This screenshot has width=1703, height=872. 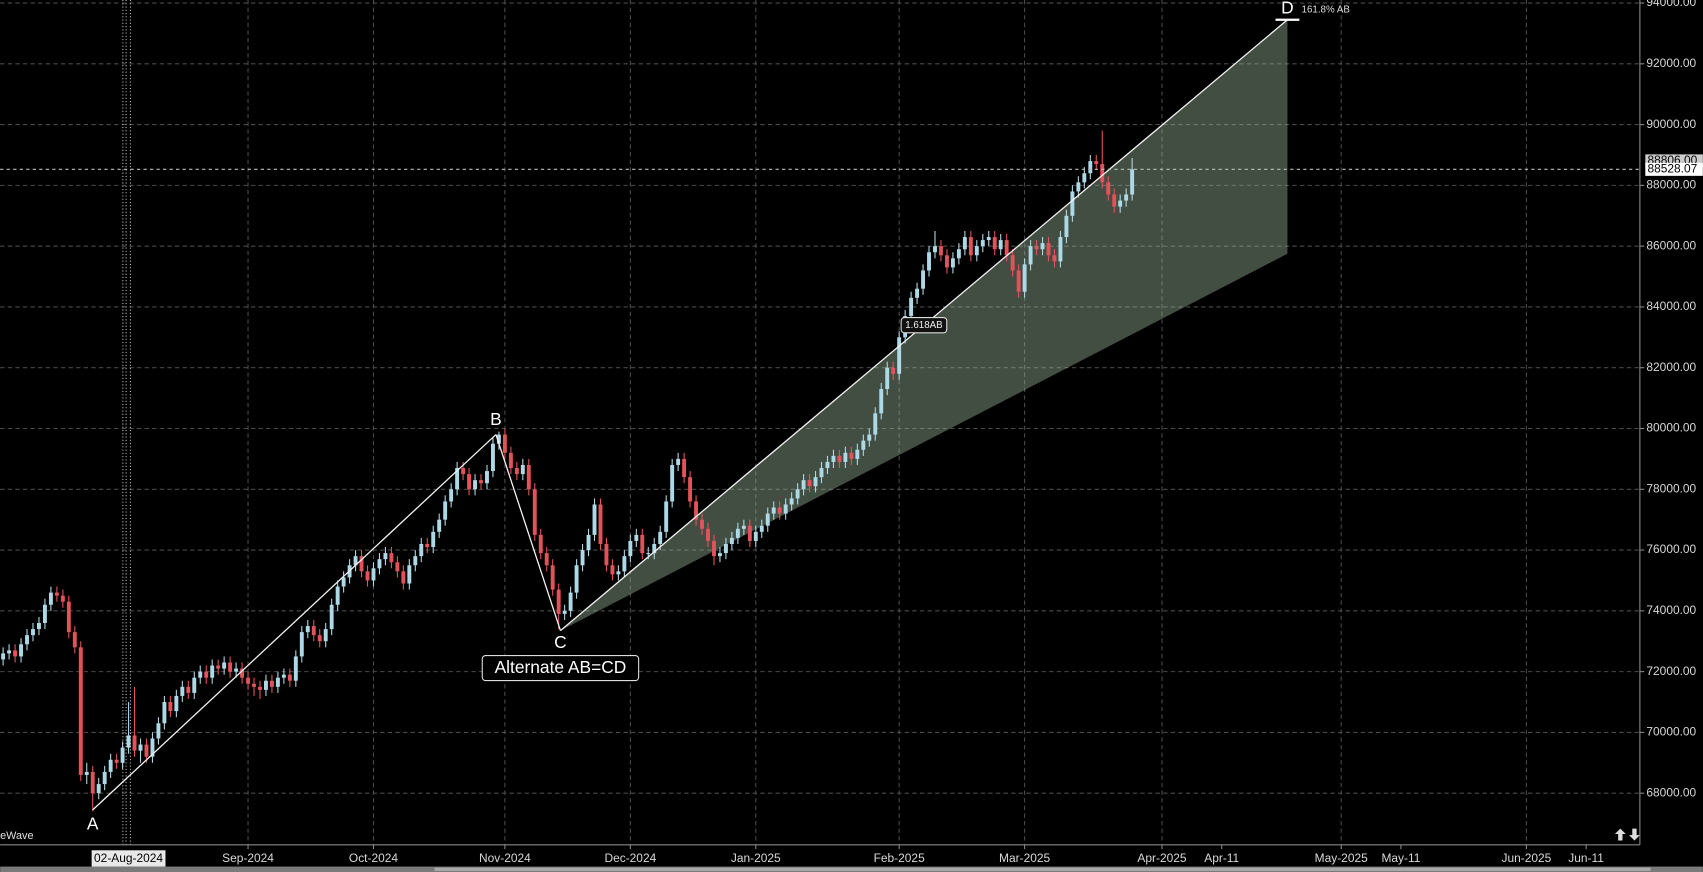 What do you see at coordinates (1620, 834) in the screenshot?
I see `scroll-up-button` at bounding box center [1620, 834].